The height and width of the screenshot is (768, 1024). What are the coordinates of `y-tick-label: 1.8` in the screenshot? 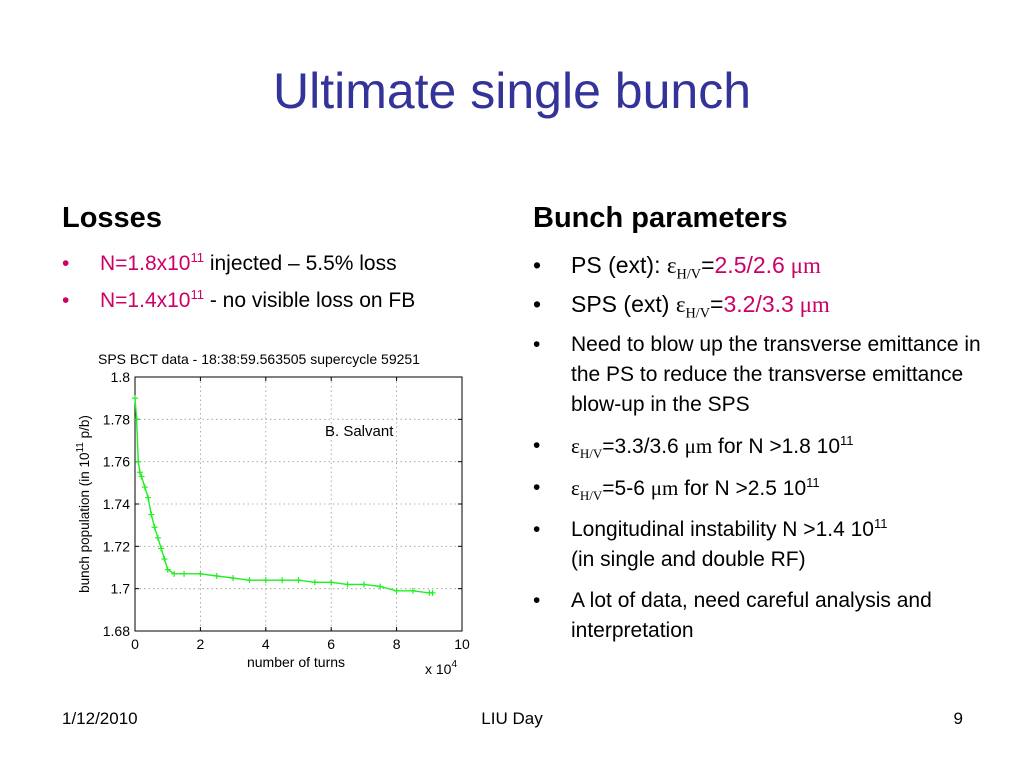 It's located at (121, 377).